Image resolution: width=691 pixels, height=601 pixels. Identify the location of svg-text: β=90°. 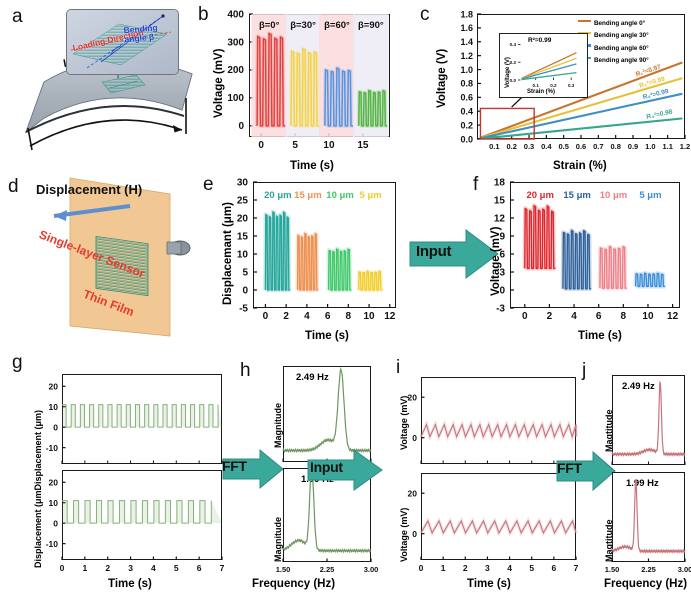
(371, 25).